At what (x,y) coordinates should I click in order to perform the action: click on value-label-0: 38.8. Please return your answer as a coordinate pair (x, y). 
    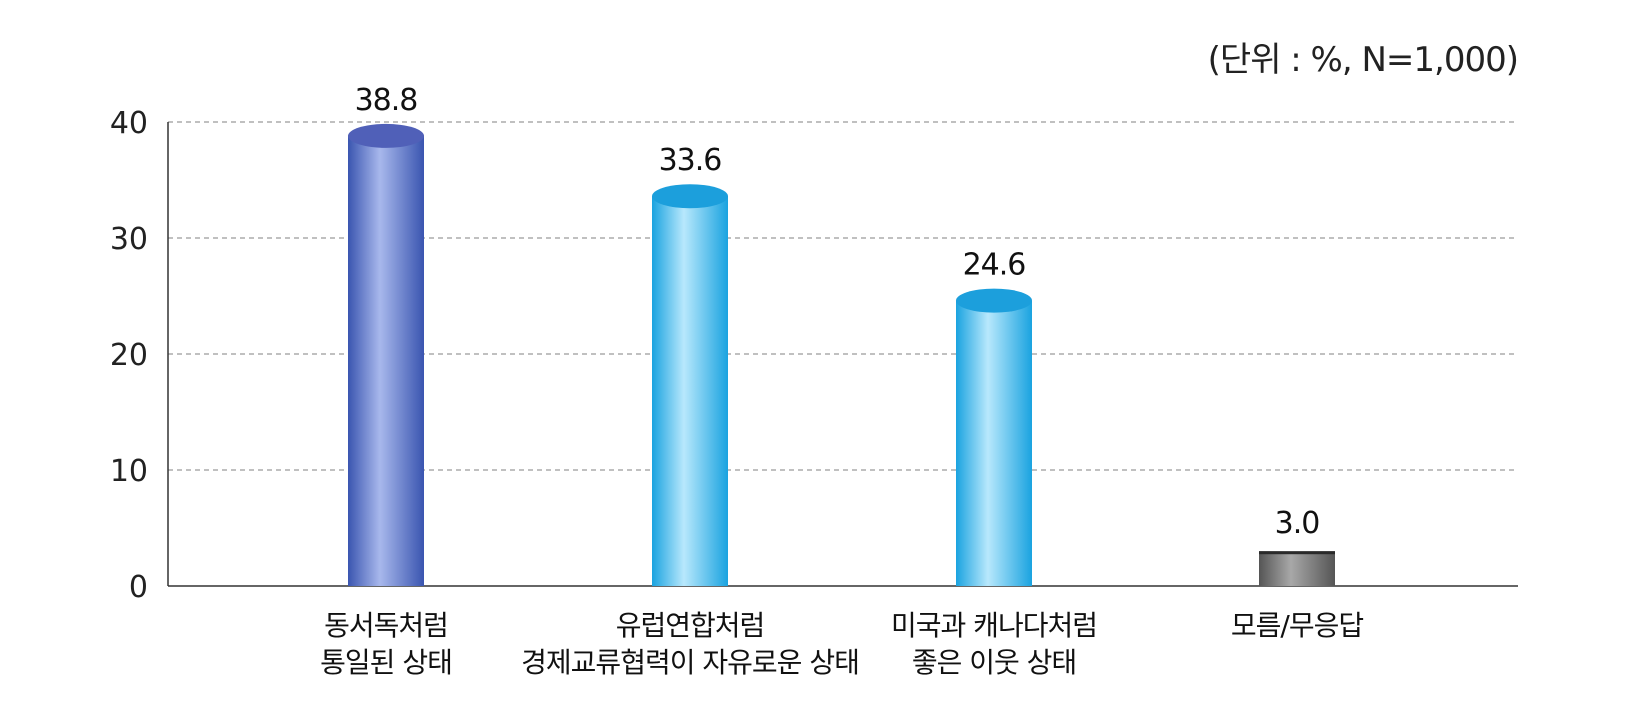
    Looking at the image, I should click on (386, 100).